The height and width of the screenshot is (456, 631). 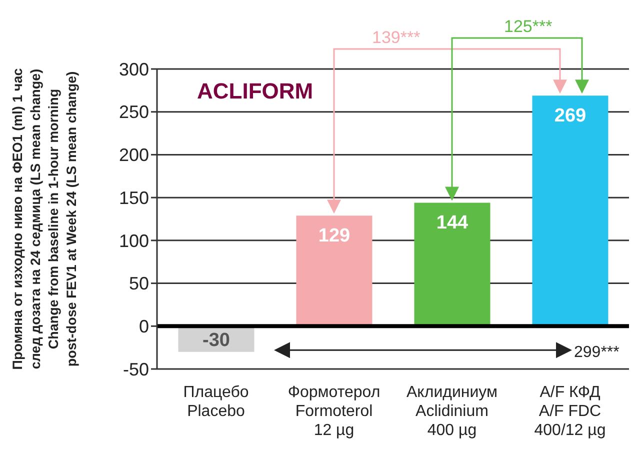 I want to click on x-tick-label: Плацебо Placebo, so click(x=216, y=402).